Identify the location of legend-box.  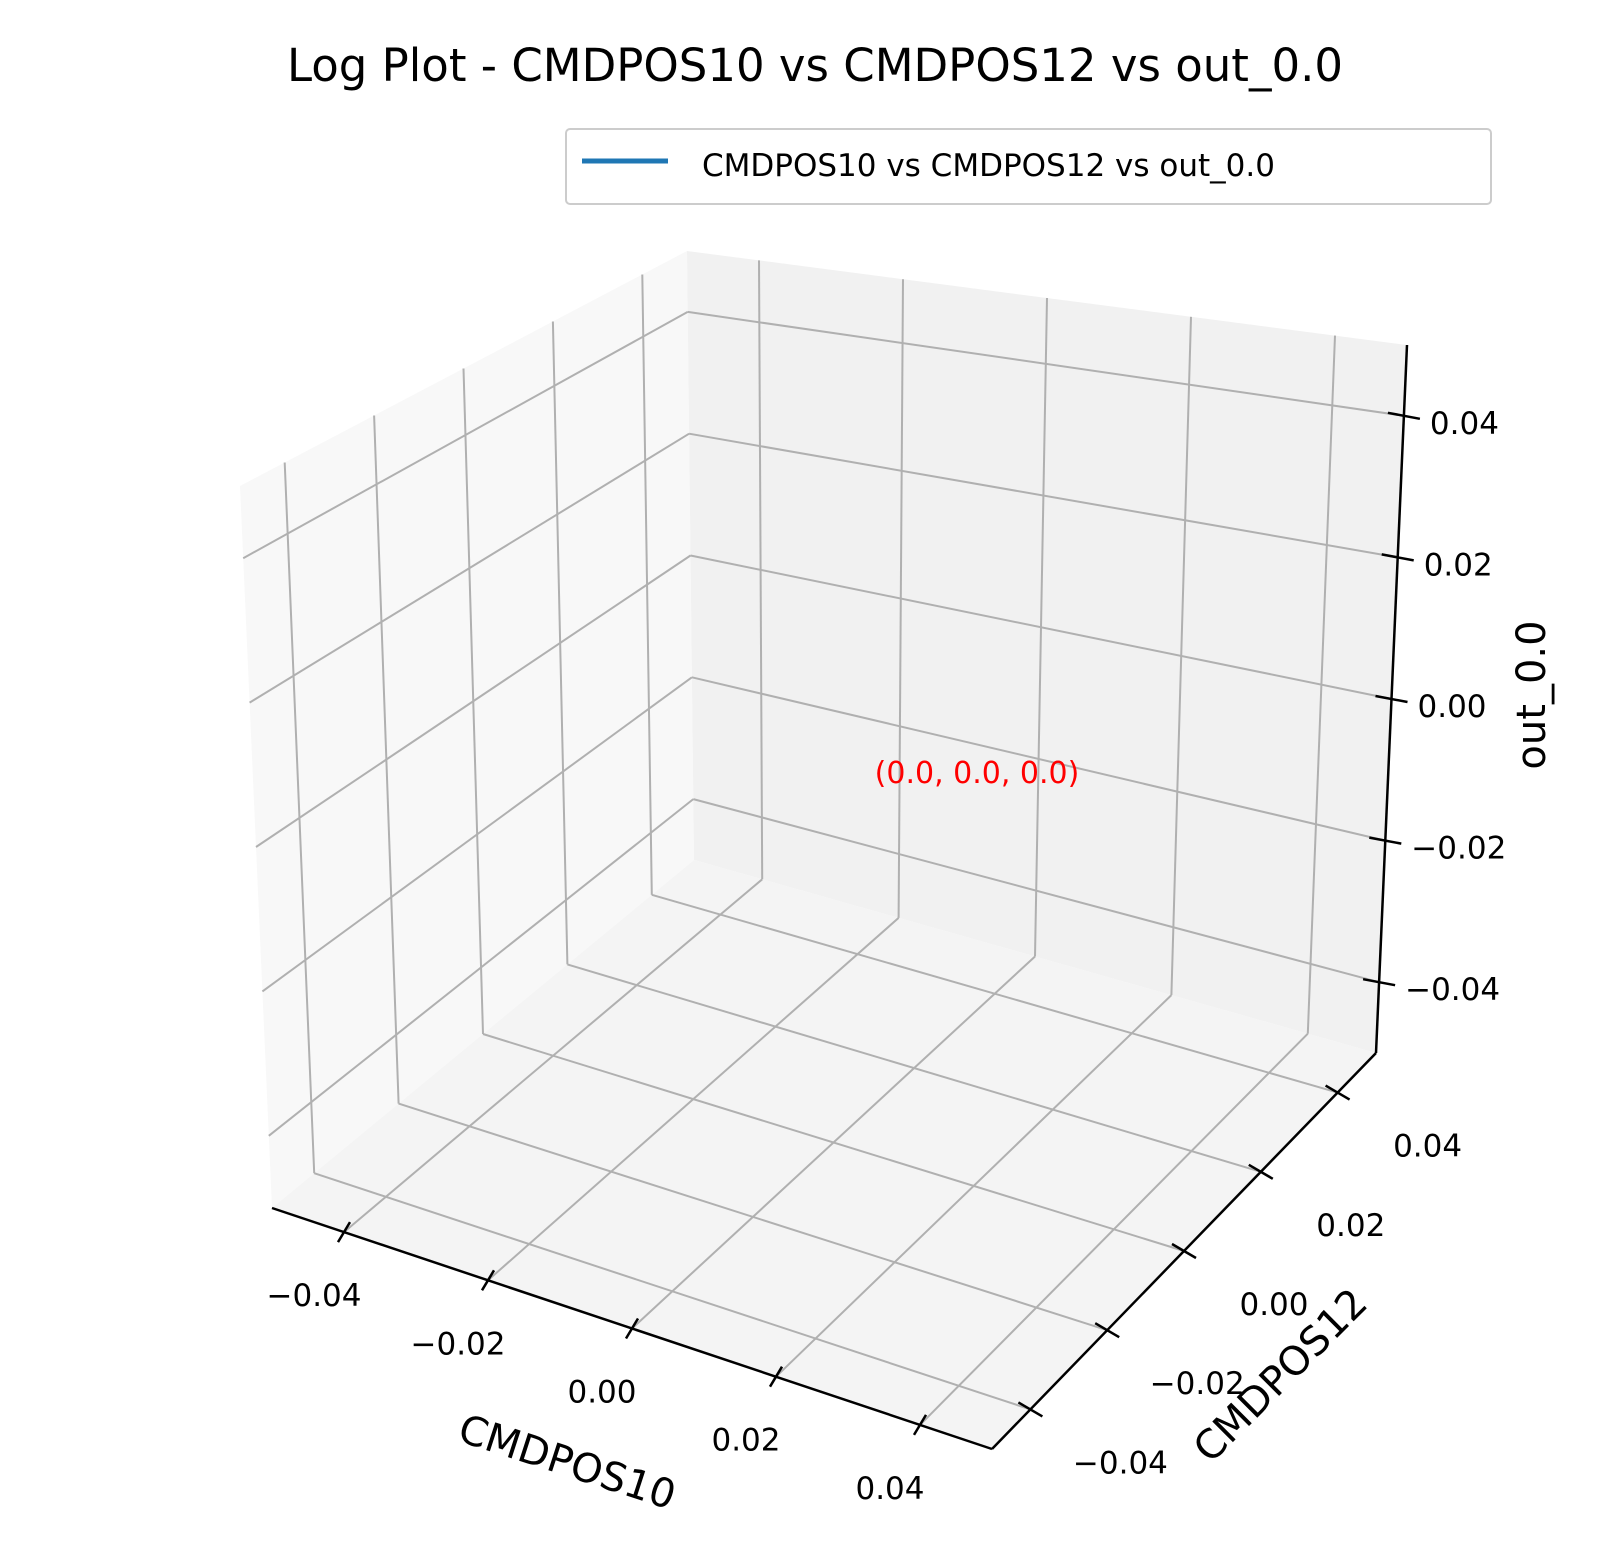
(1028, 166).